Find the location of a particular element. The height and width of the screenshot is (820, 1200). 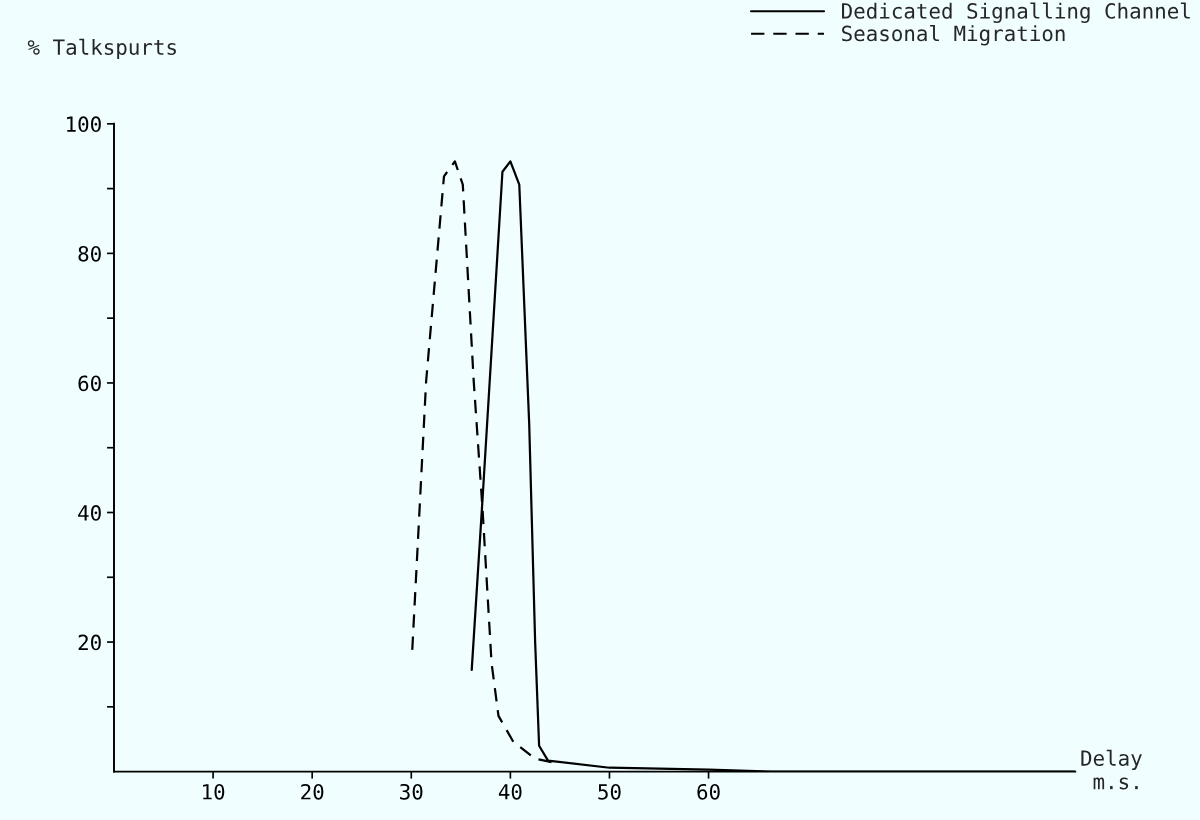

y-tick-label: 40 is located at coordinates (89, 513).